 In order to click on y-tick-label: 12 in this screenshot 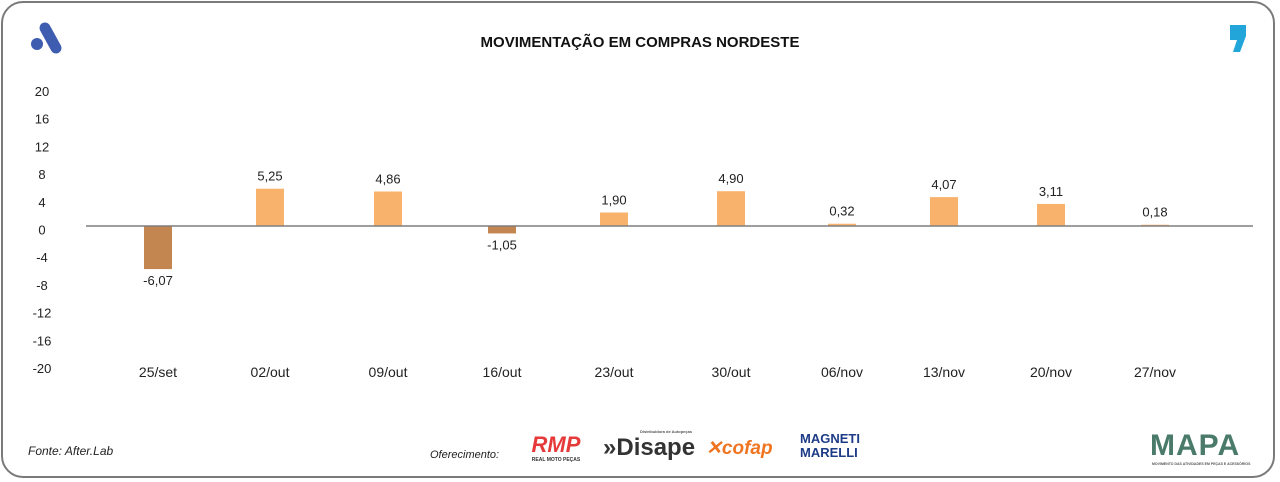, I will do `click(42, 146)`.